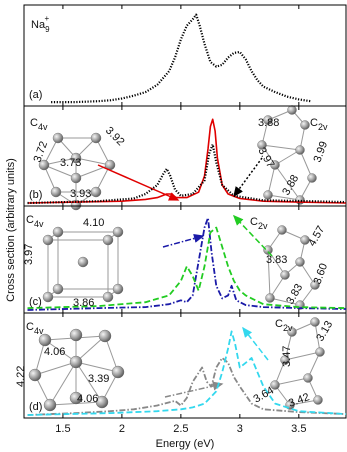 This screenshot has height=452, width=347. I want to click on bond-length: 3.97, so click(29, 254).